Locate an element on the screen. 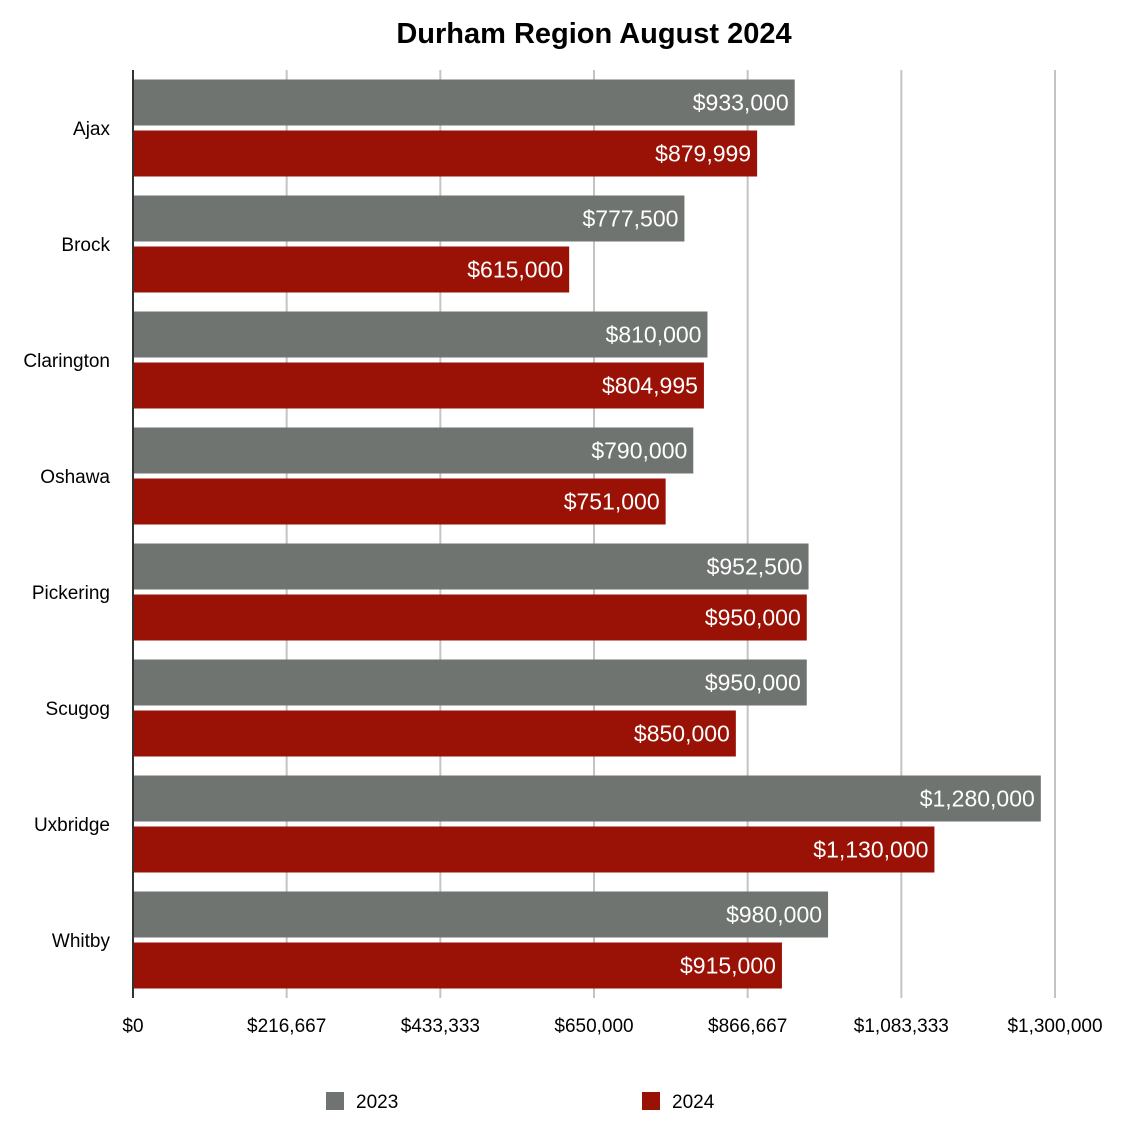 The image size is (1138, 1134). bar-2024-uxbridge is located at coordinates (534, 849).